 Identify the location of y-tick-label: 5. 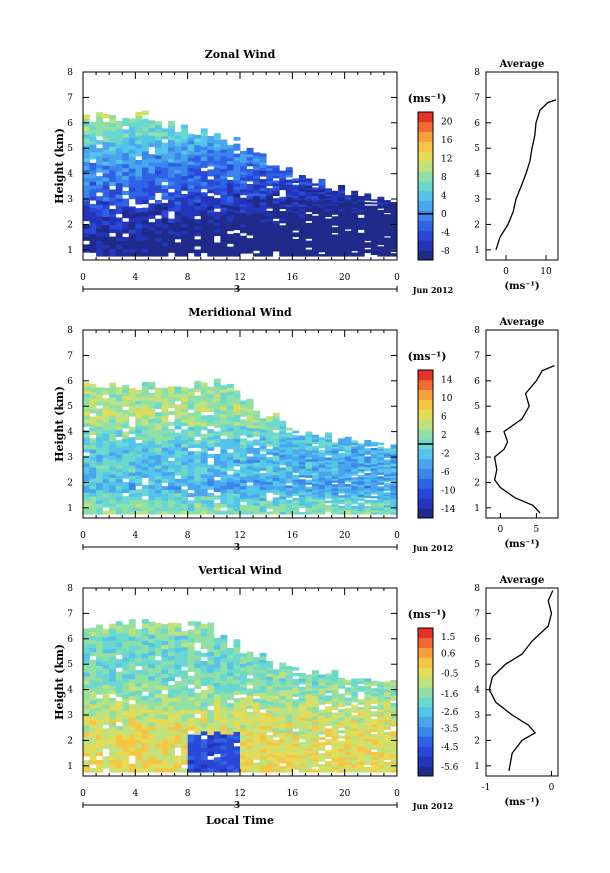
(70, 407).